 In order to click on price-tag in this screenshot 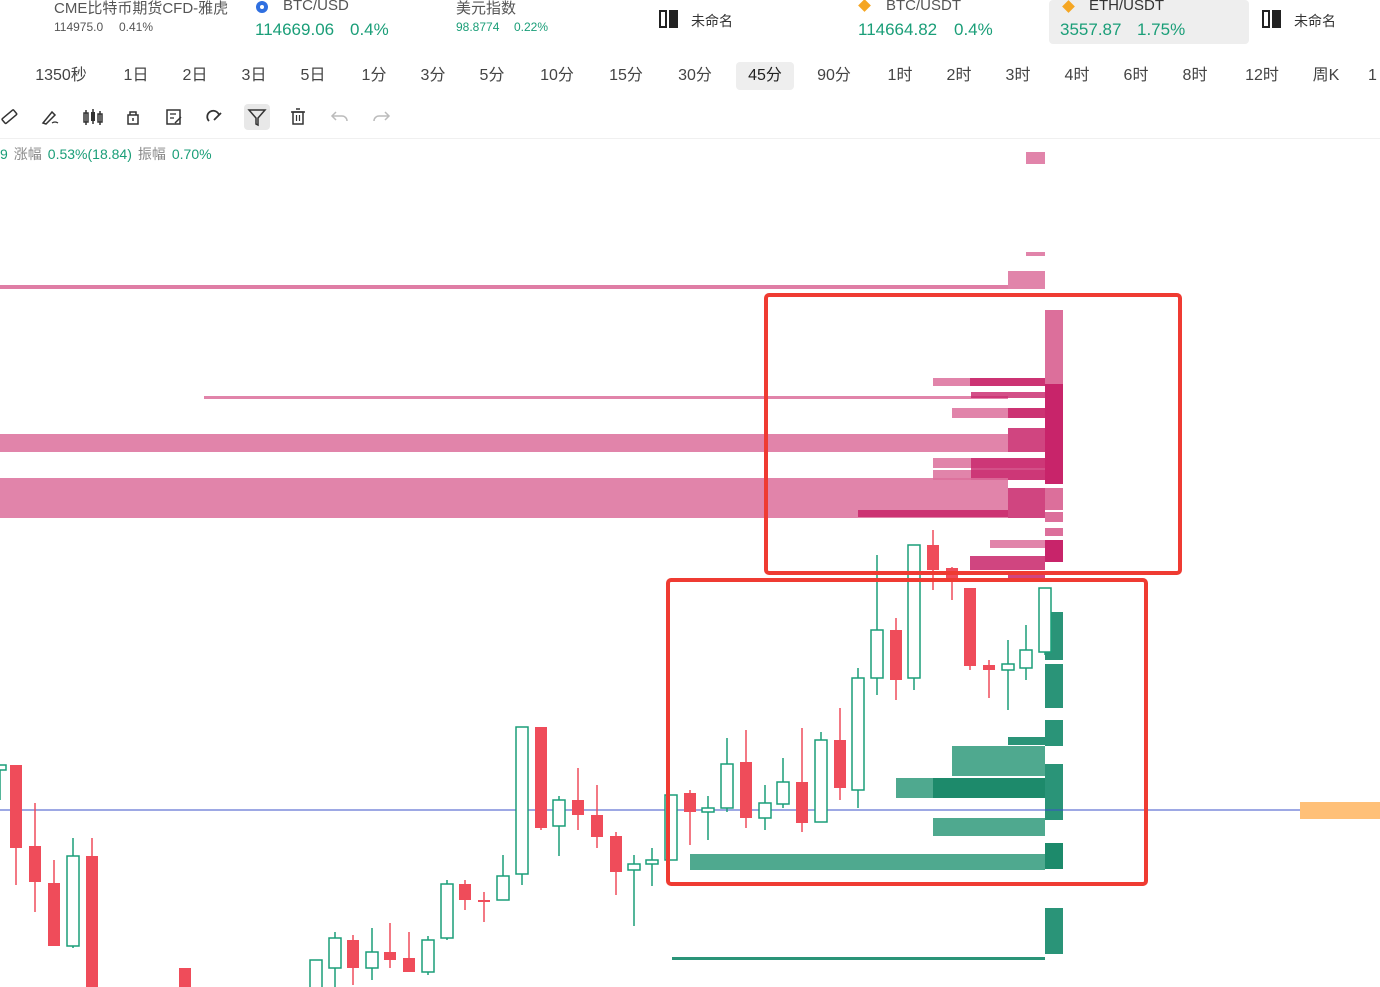, I will do `click(1340, 810)`.